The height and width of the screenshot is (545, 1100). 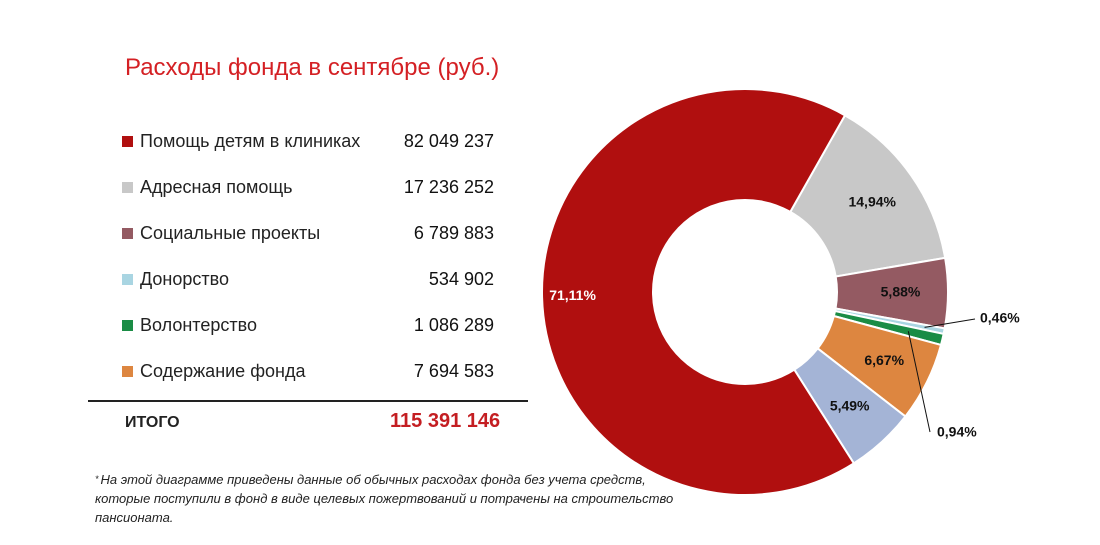 What do you see at coordinates (453, 232) in the screenshot?
I see `legend-value: 6 789 883` at bounding box center [453, 232].